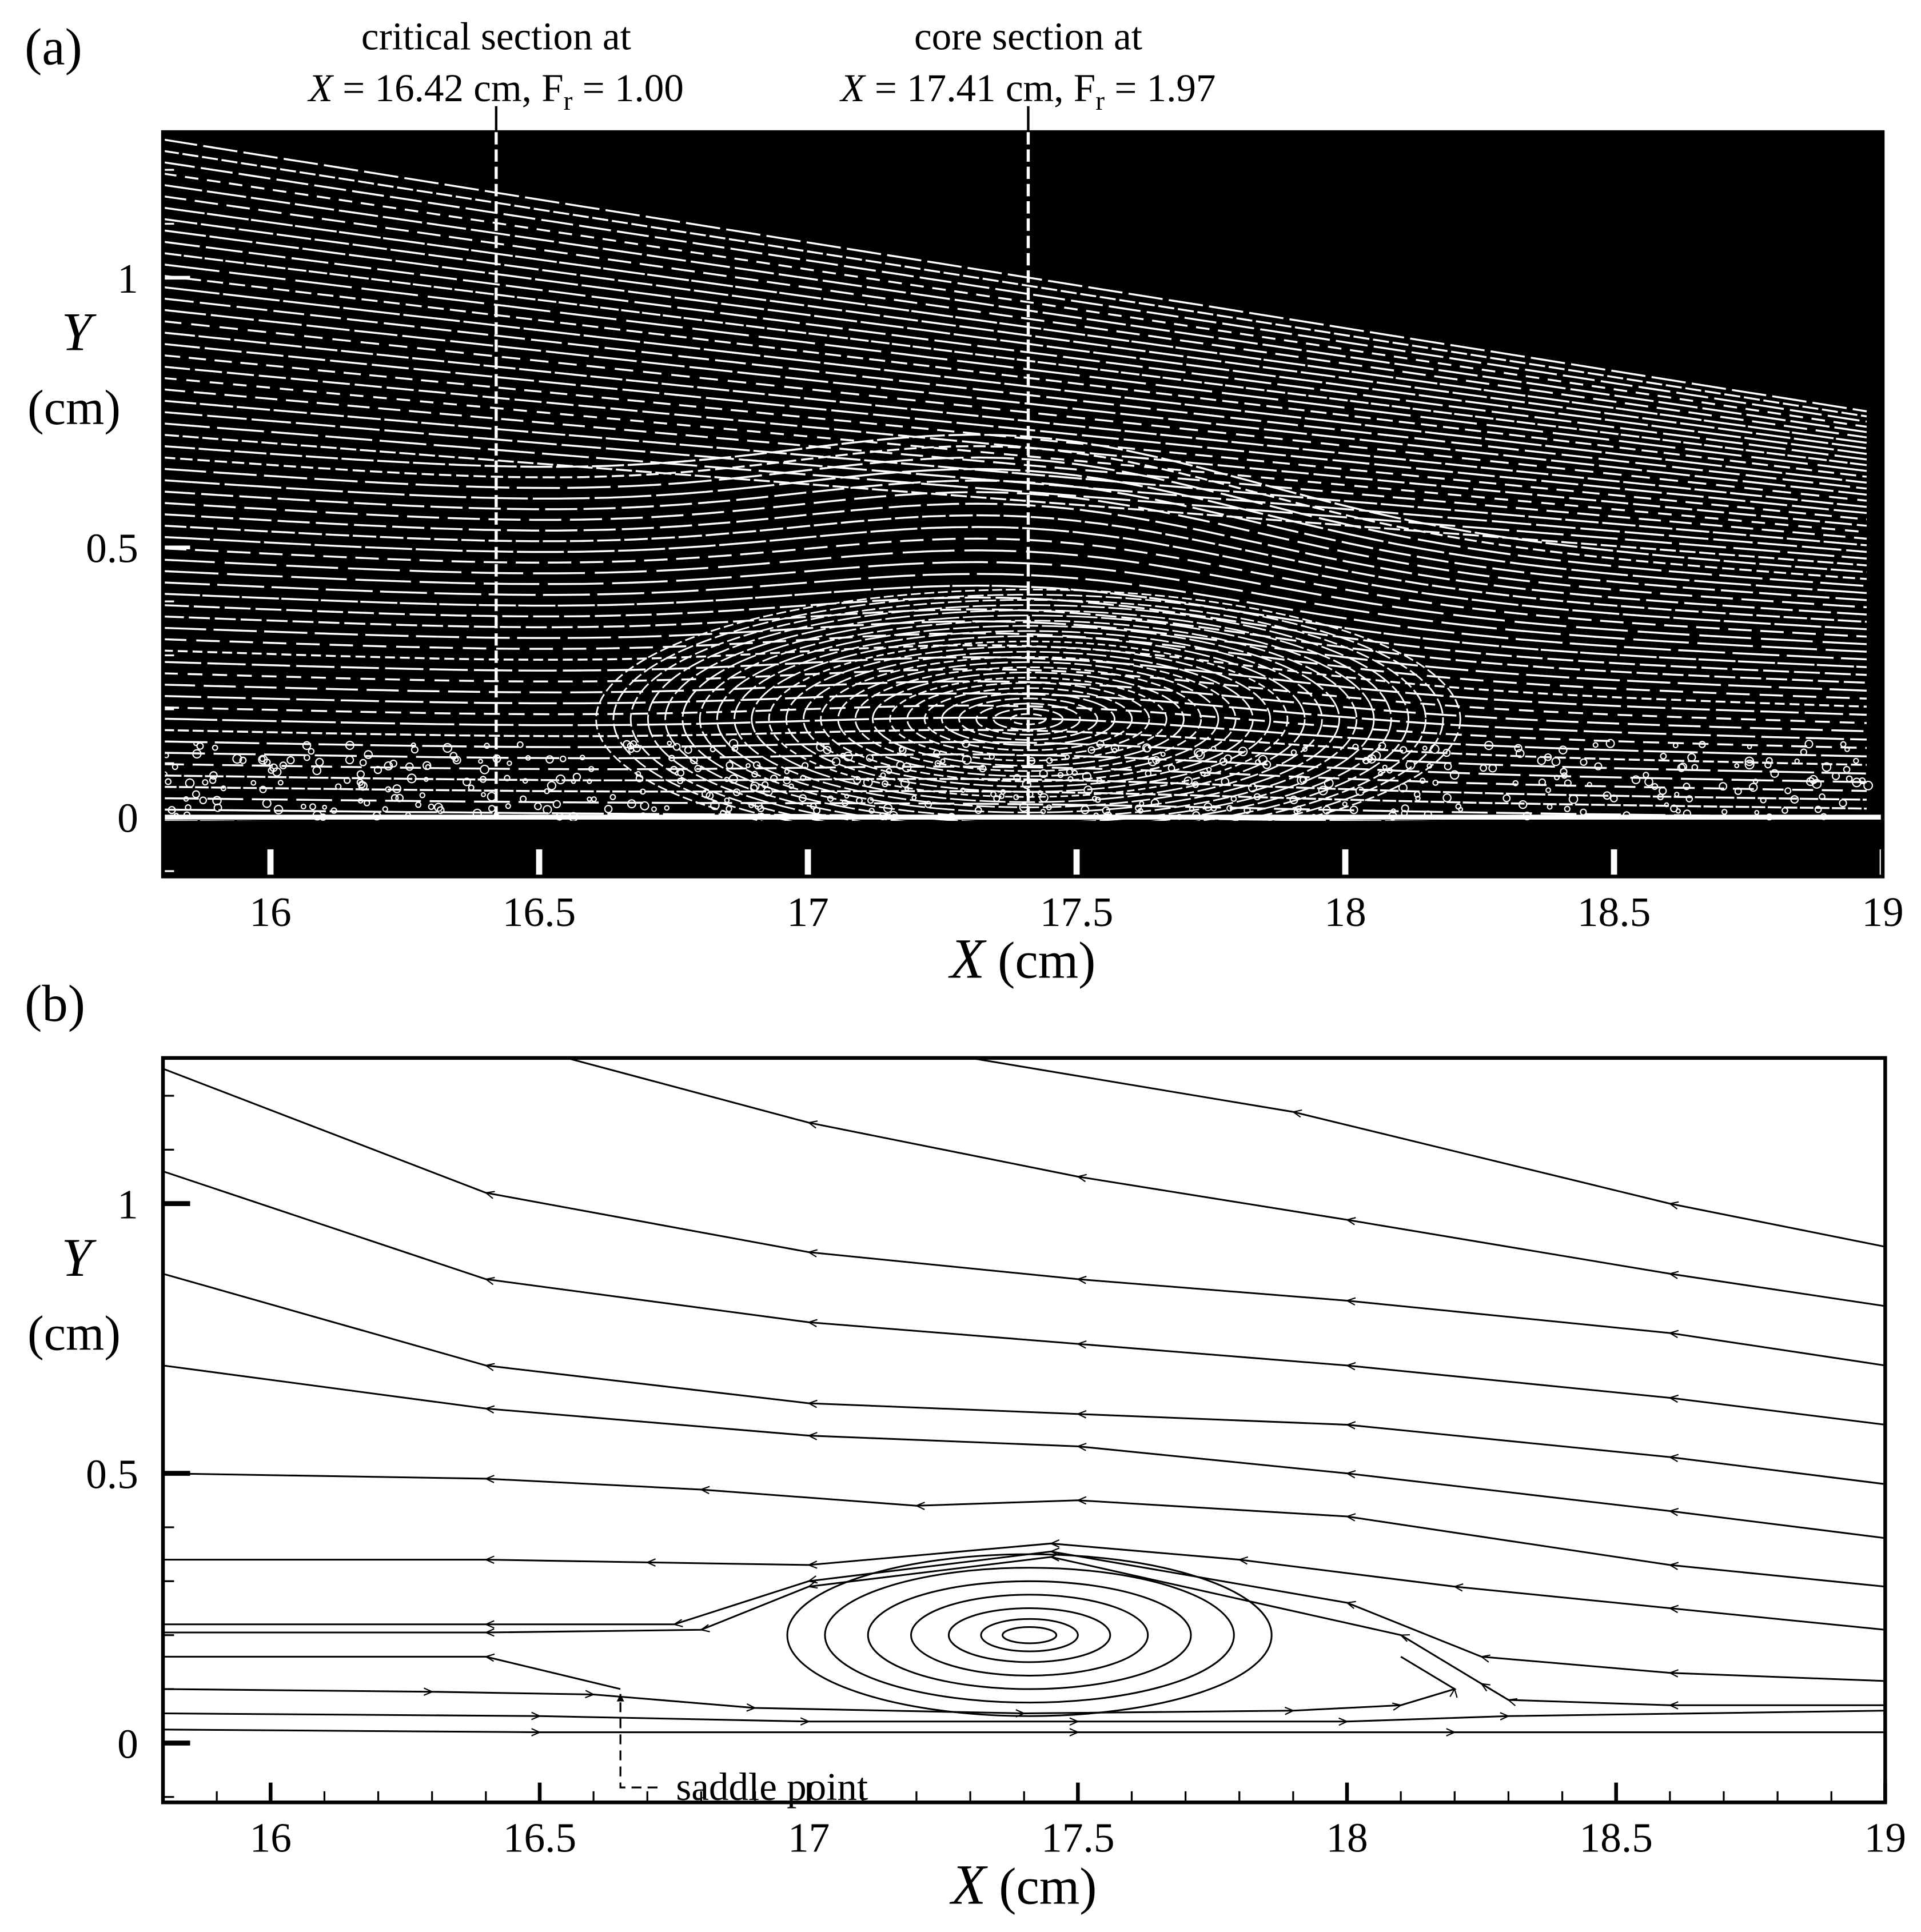 The height and width of the screenshot is (1932, 1921). I want to click on panel-label: (a), so click(53, 46).